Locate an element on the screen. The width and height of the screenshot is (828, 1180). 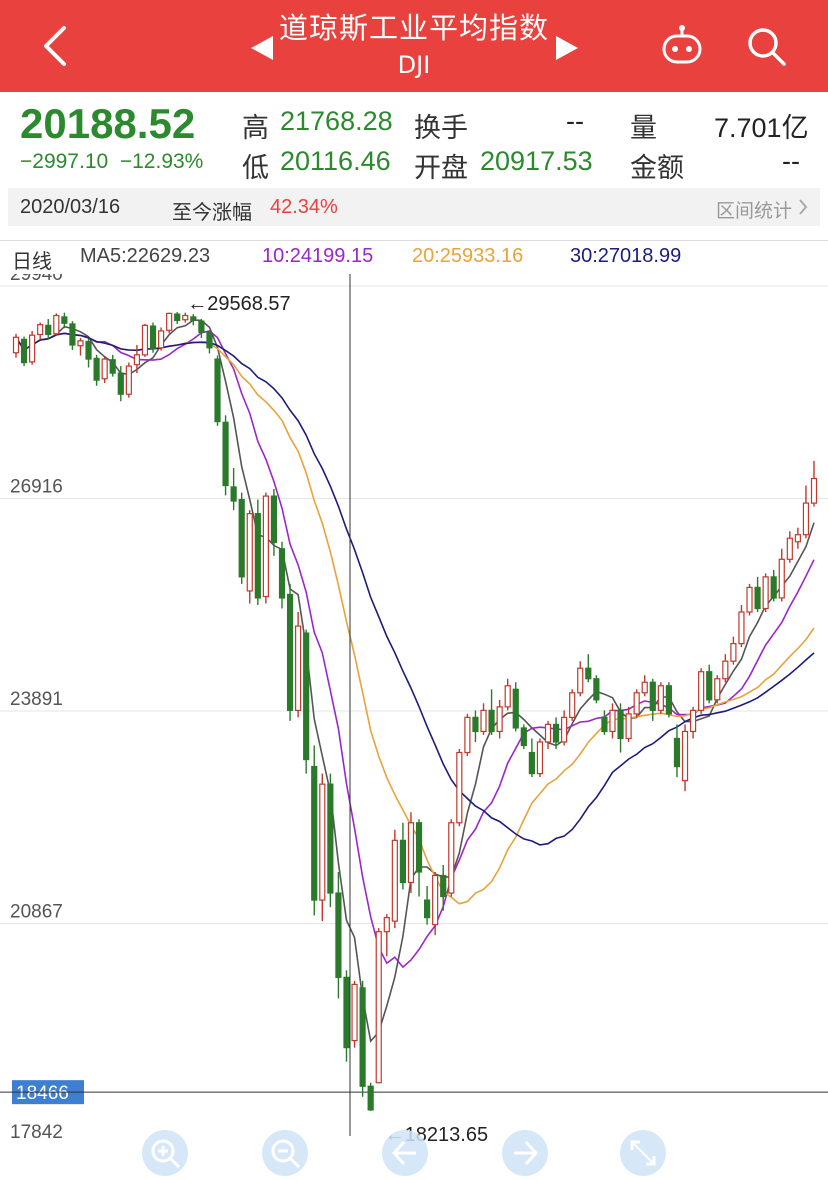
crosshair-price-label: 18466 is located at coordinates (42, 1093).